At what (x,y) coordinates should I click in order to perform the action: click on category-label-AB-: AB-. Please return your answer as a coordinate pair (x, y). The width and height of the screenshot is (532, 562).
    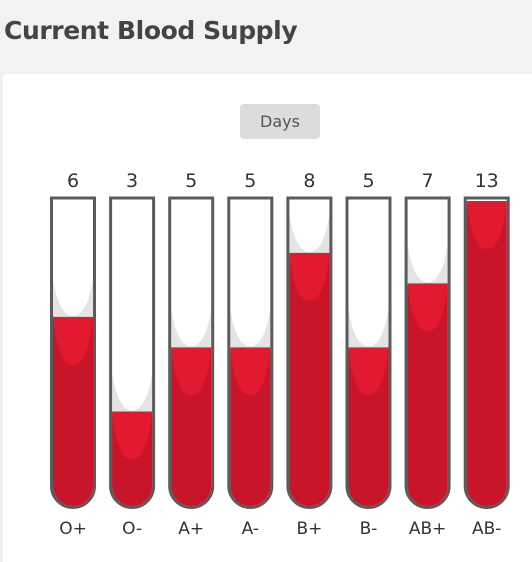
    Looking at the image, I should click on (486, 529).